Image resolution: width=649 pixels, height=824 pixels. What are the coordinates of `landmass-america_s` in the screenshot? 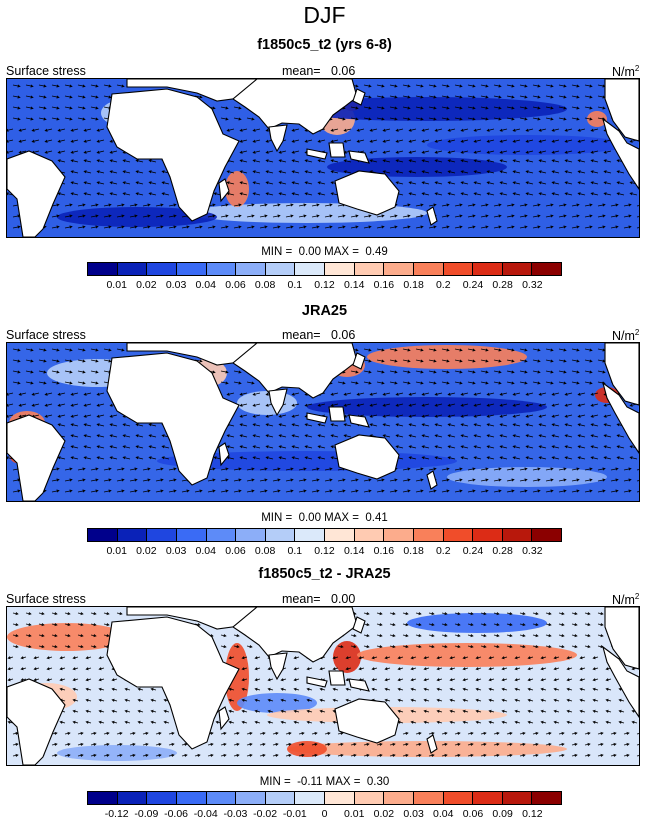 It's located at (36, 193).